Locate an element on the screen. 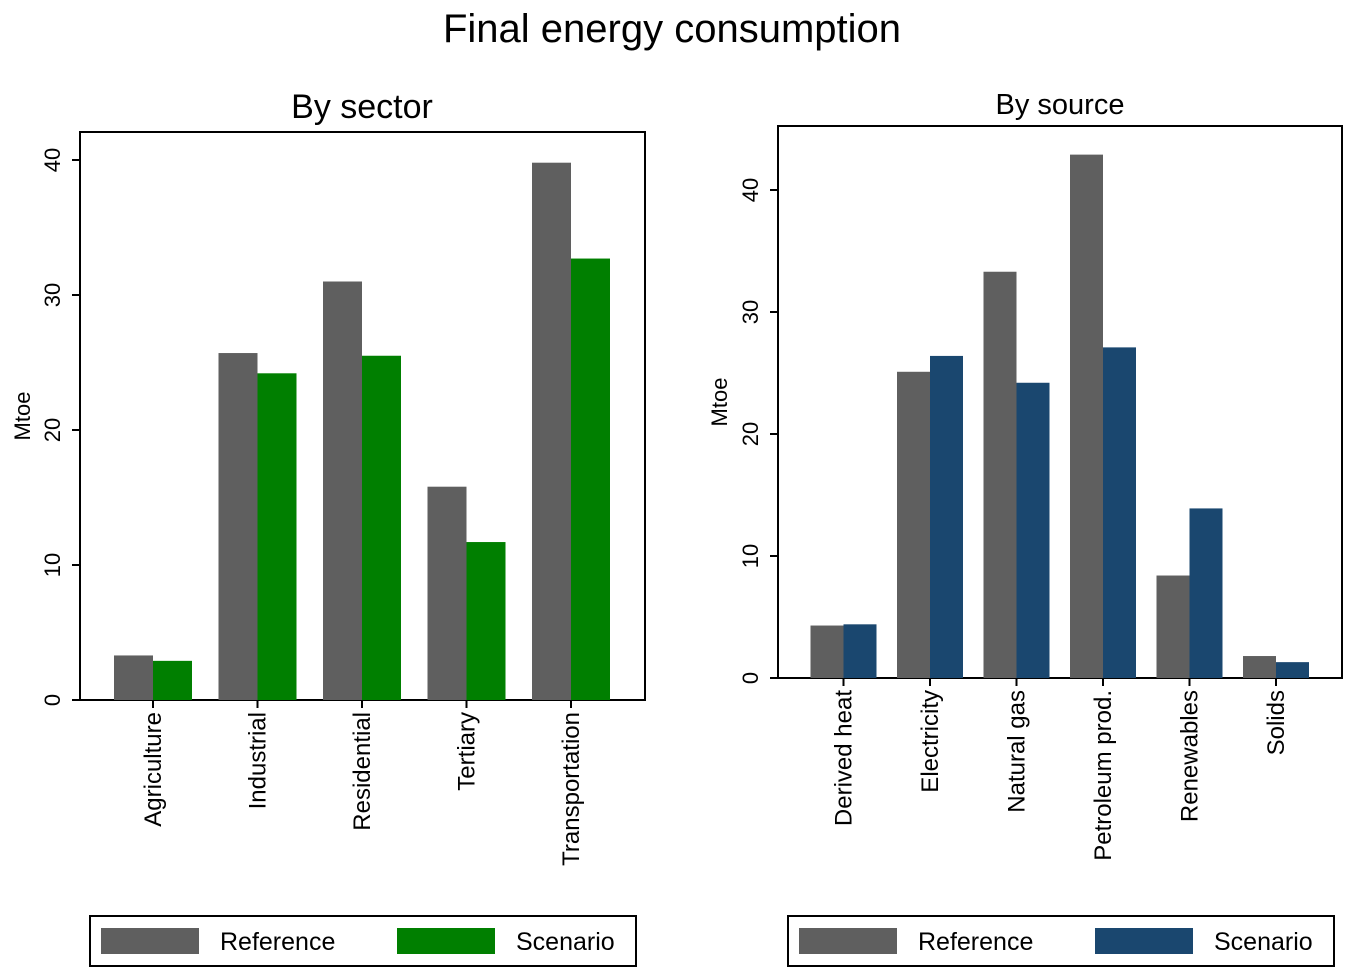 This screenshot has height=980, width=1360. sector-y-tick-label-40: 40 is located at coordinates (52, 160).